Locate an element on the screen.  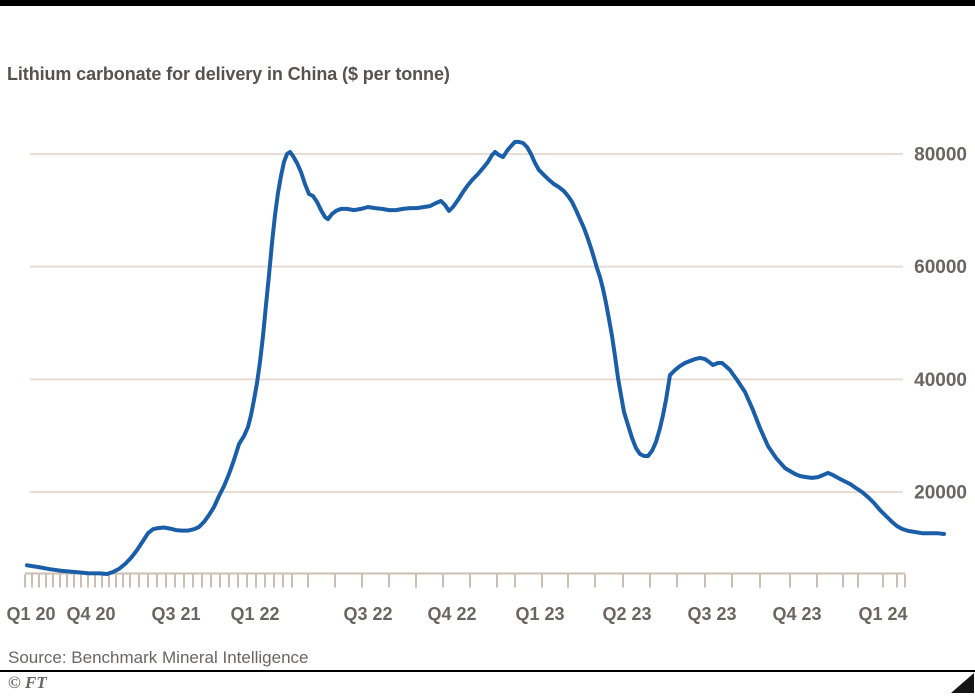
x-axis-label-Q2-23: Q2 23 is located at coordinates (626, 614).